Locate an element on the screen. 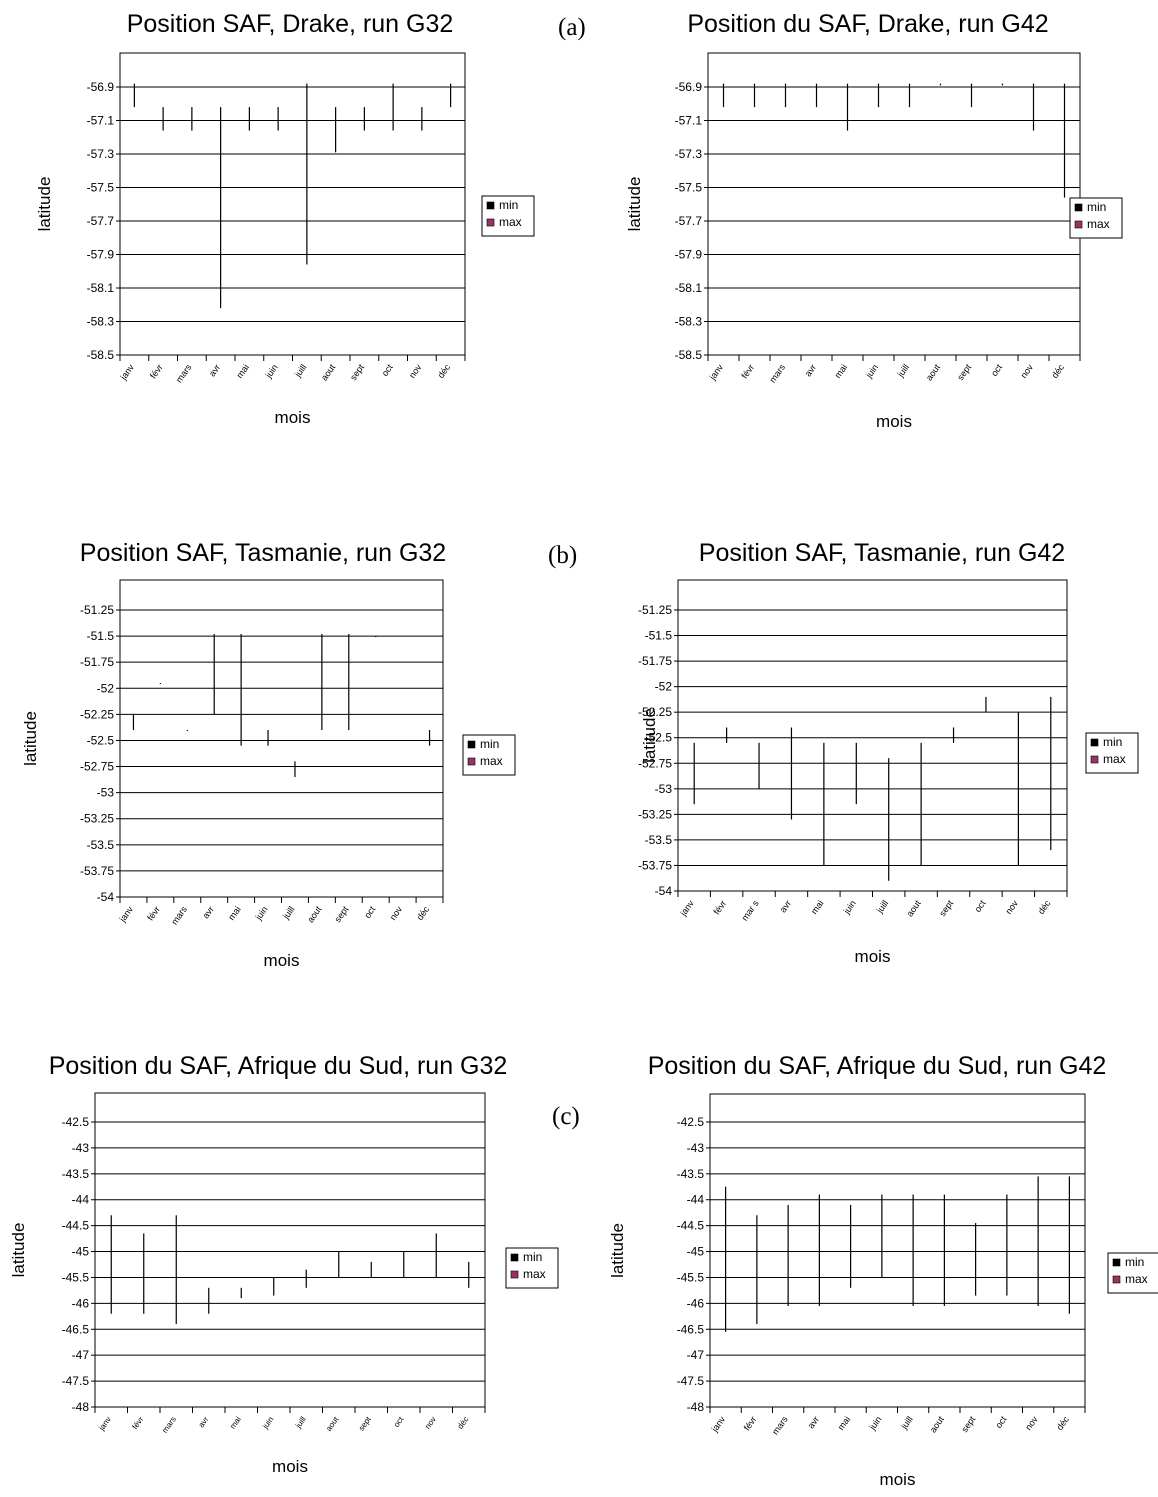 This screenshot has height=1497, width=1158. y-tick-label: -45 is located at coordinates (81, 1252).